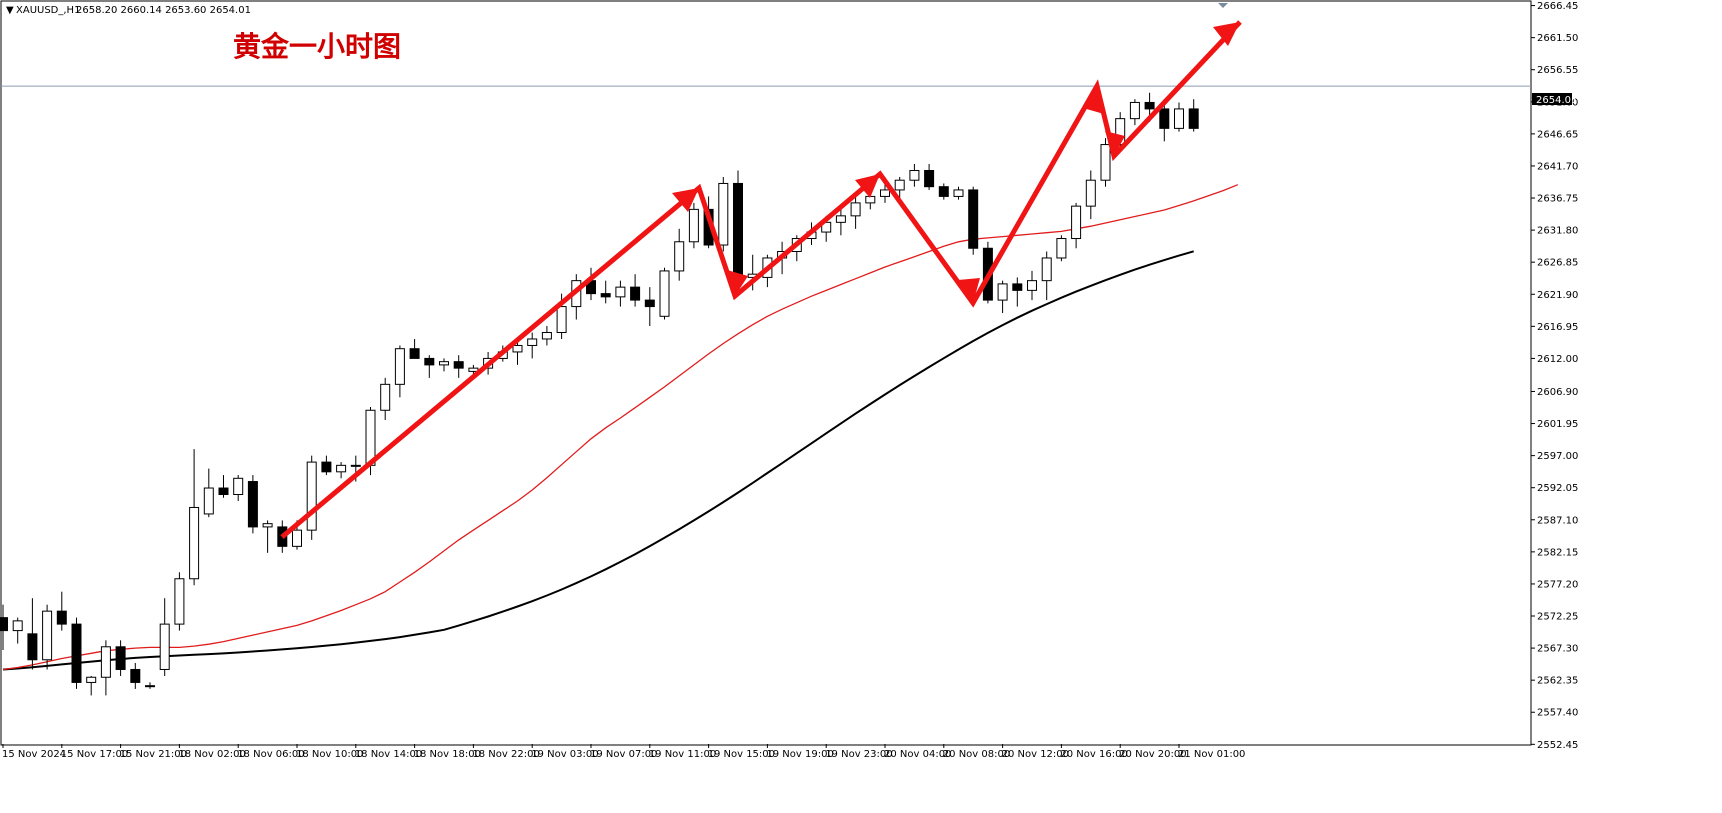  What do you see at coordinates (1557, 295) in the screenshot?
I see `price-tick-label: 2621.90` at bounding box center [1557, 295].